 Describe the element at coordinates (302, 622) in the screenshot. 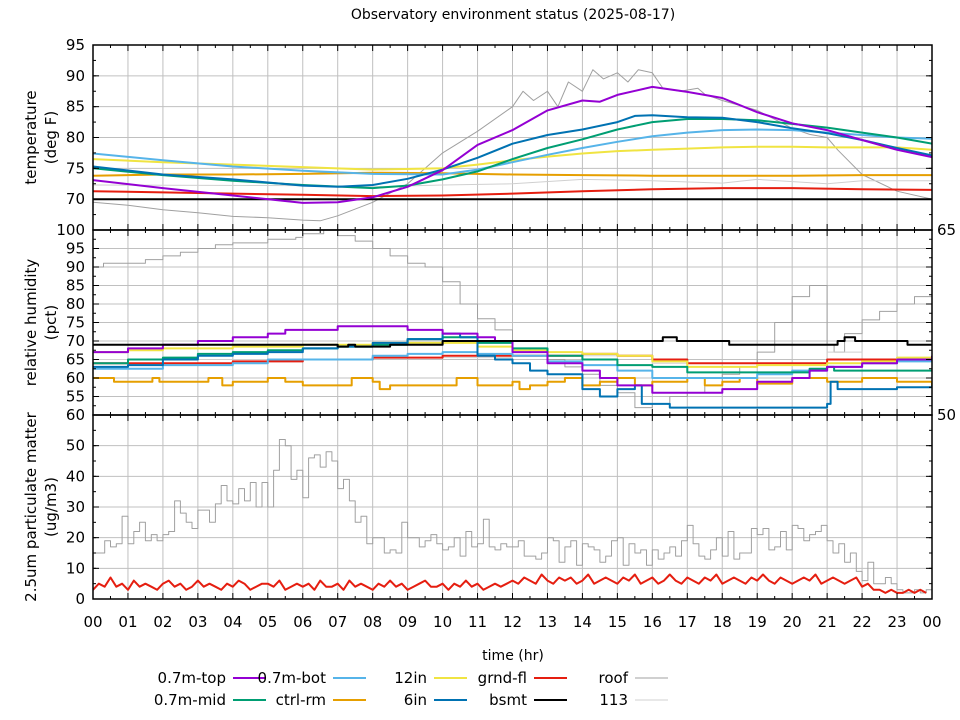

I see `x-tick-label: 06` at that location.